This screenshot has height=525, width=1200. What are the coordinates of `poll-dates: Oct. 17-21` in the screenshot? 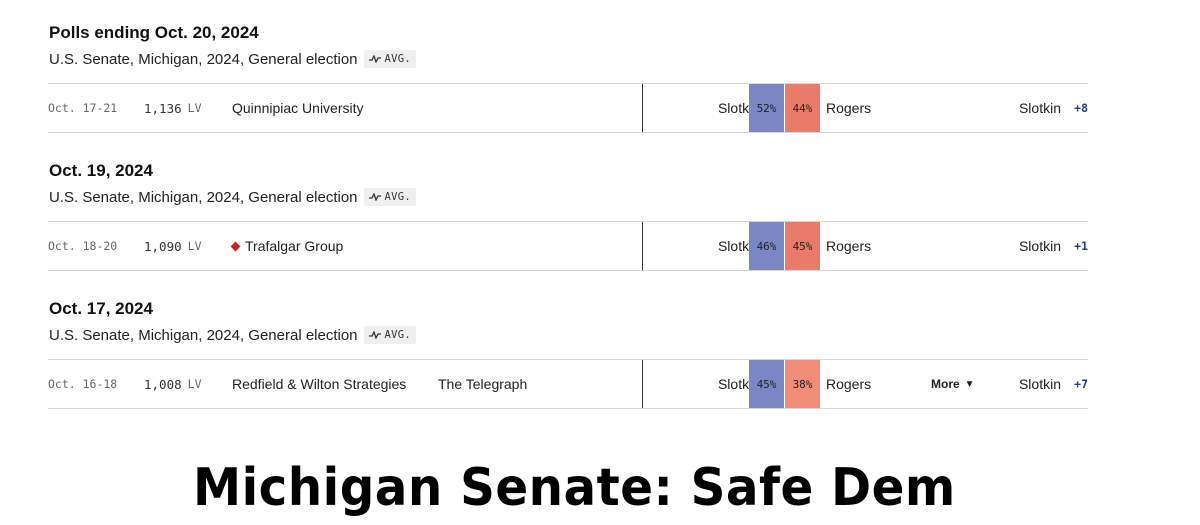 It's located at (83, 108).